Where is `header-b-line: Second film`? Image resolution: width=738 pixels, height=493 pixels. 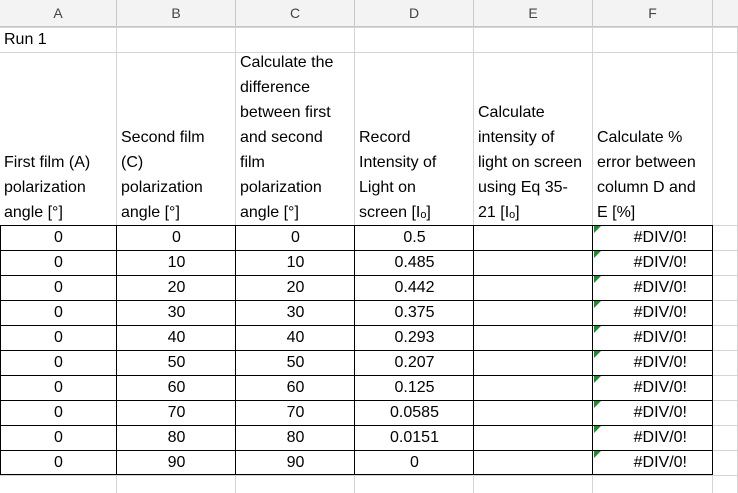
header-b-line: Second film is located at coordinates (163, 137).